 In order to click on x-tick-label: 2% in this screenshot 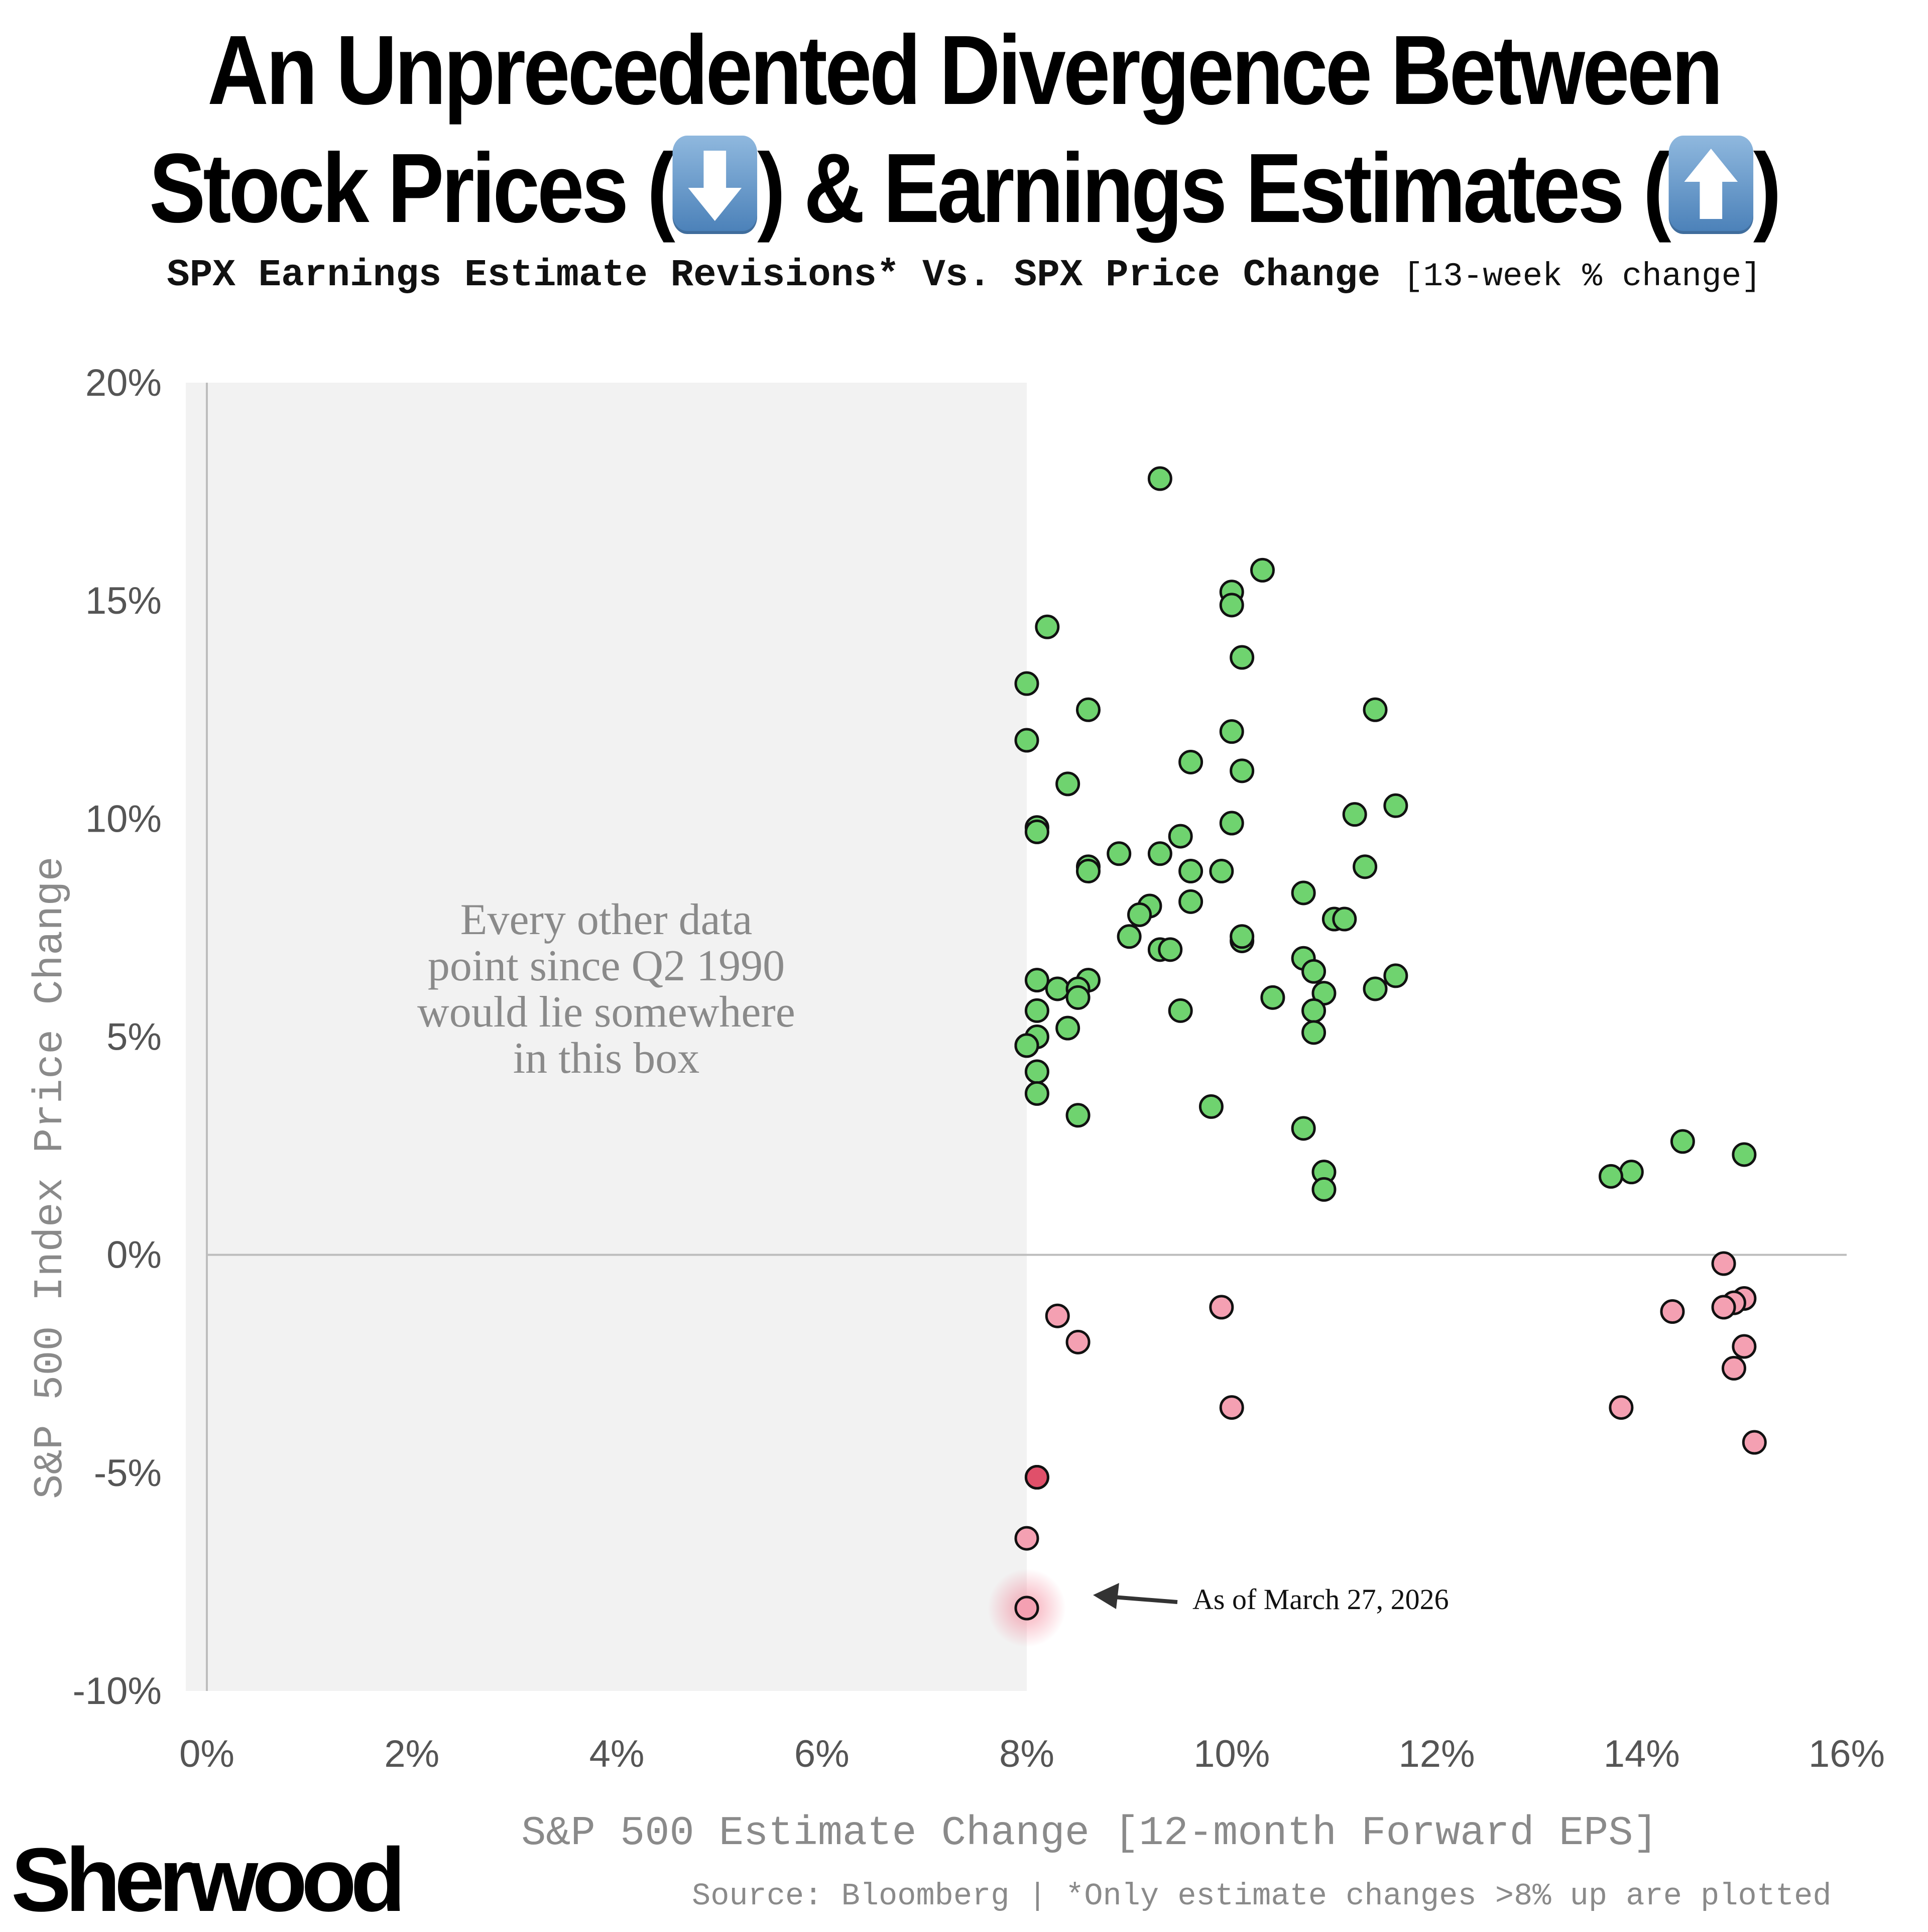, I will do `click(411, 1754)`.